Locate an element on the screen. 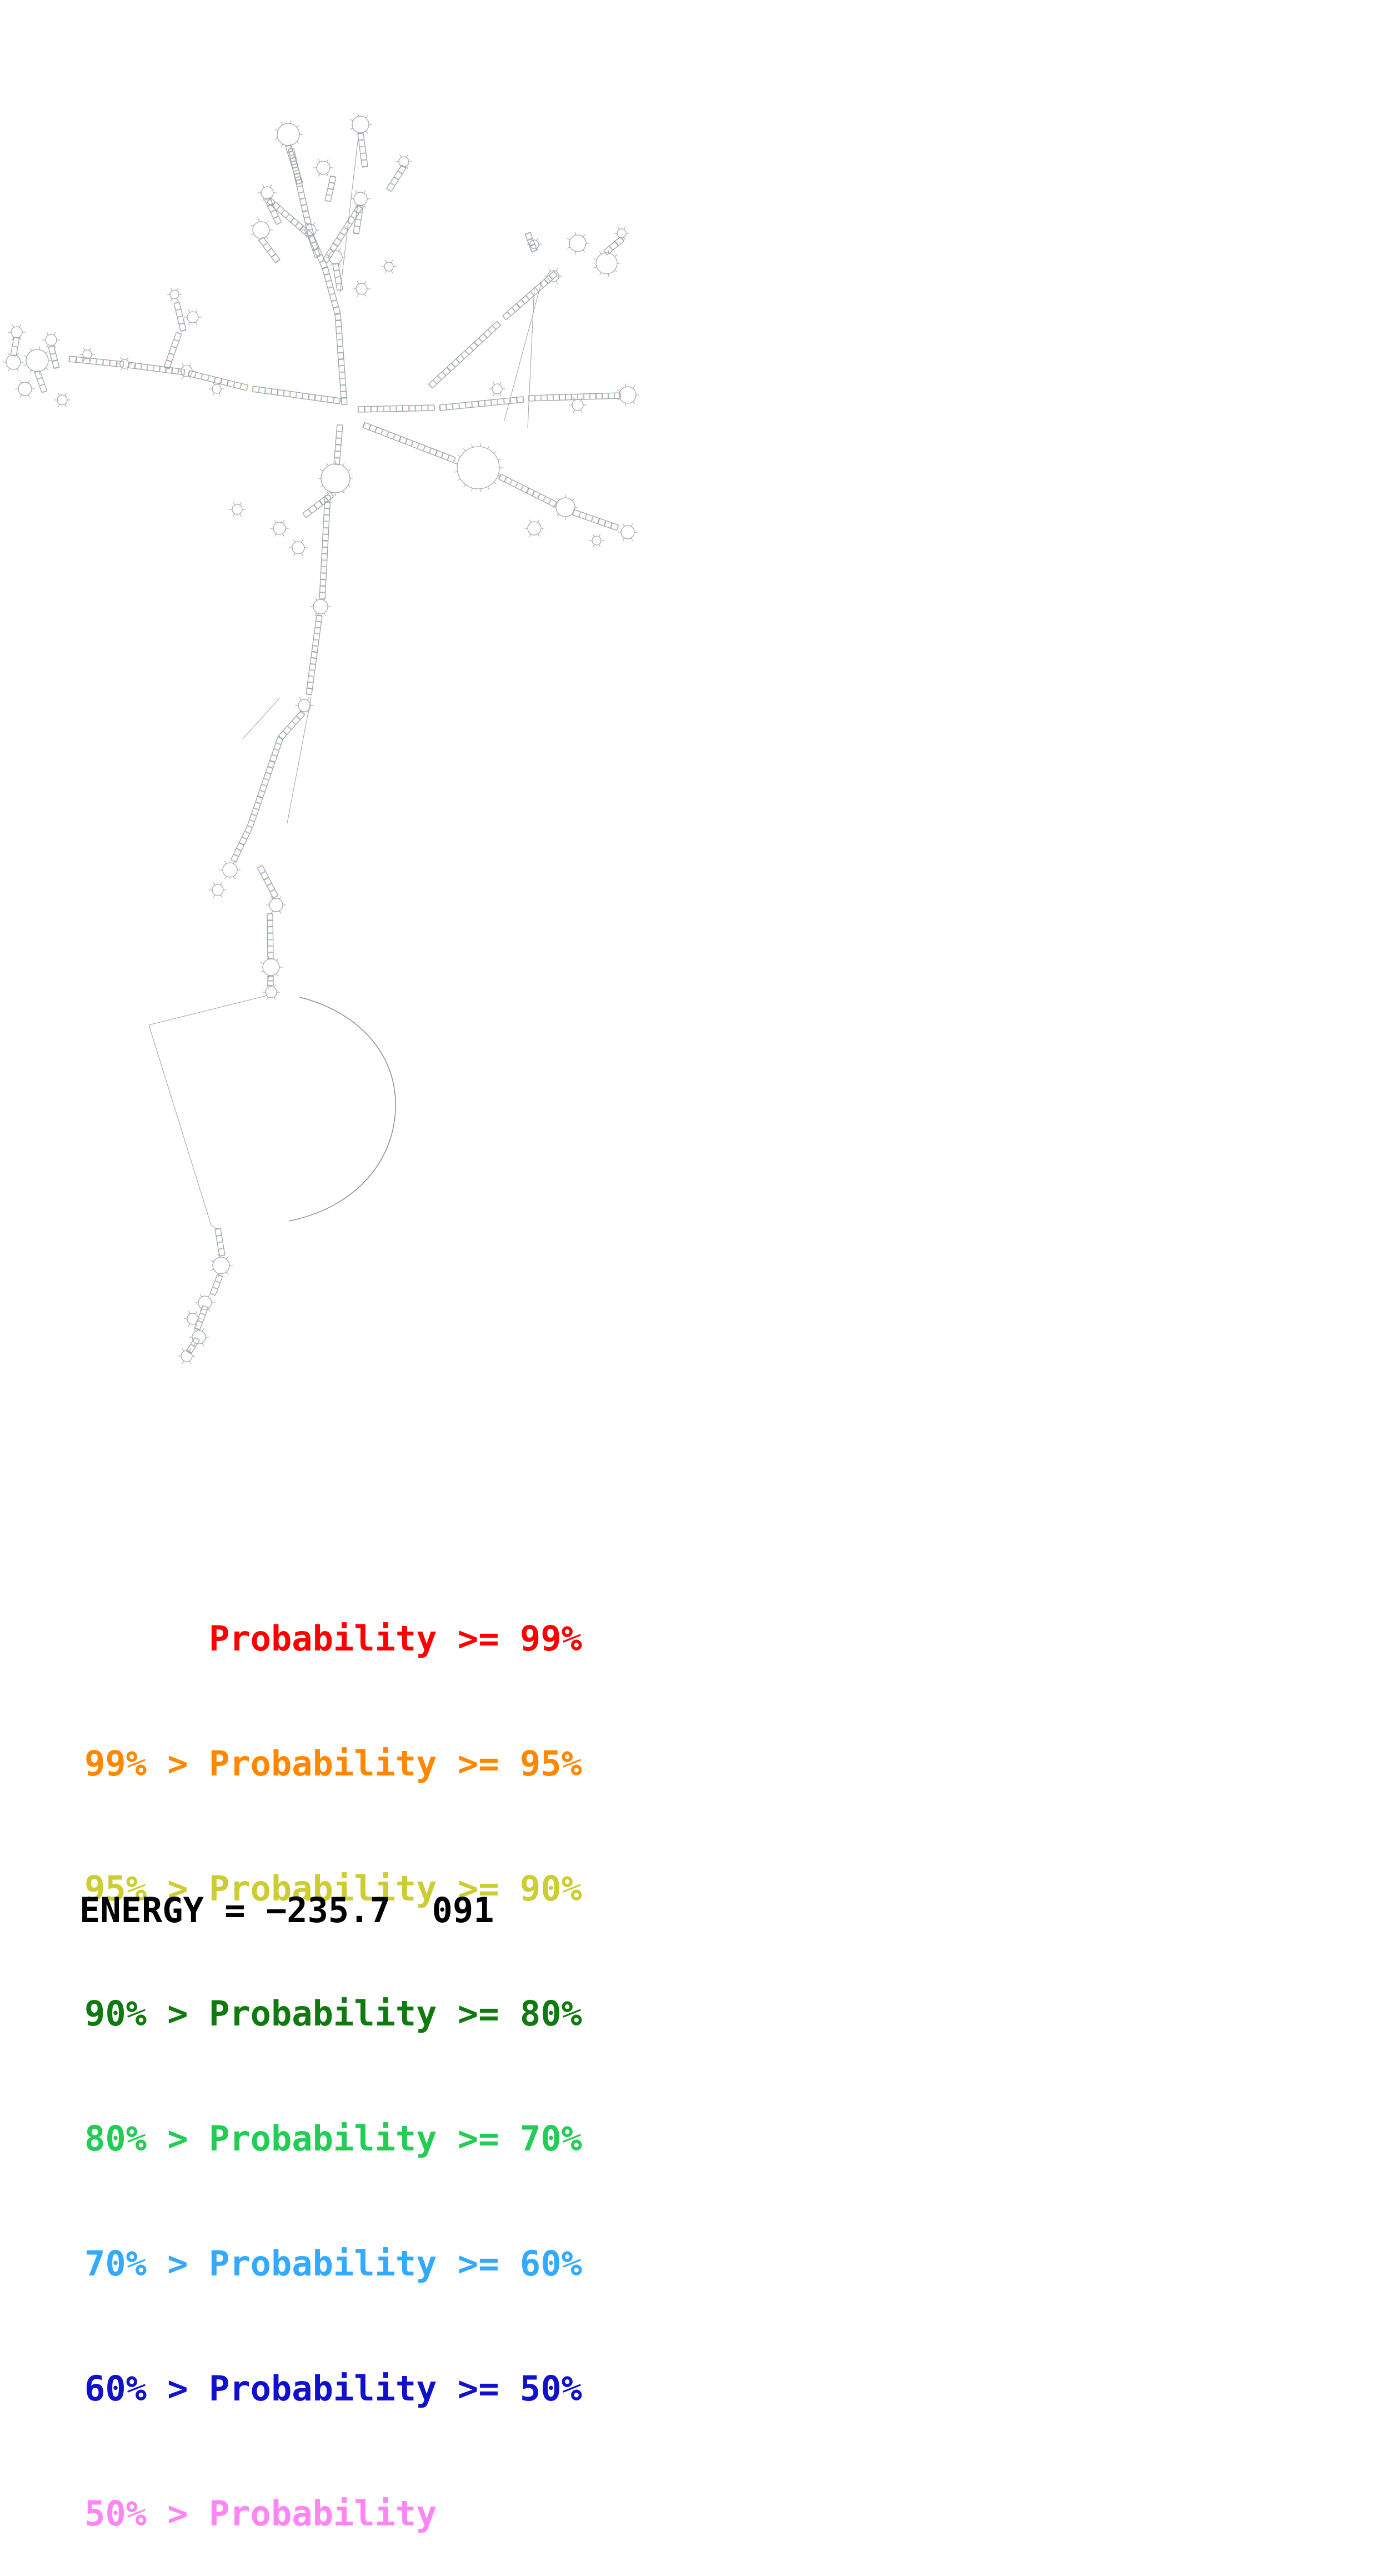 The image size is (1377, 2576). energy-label: ENERGY = −235.7 091 is located at coordinates (286, 1910).